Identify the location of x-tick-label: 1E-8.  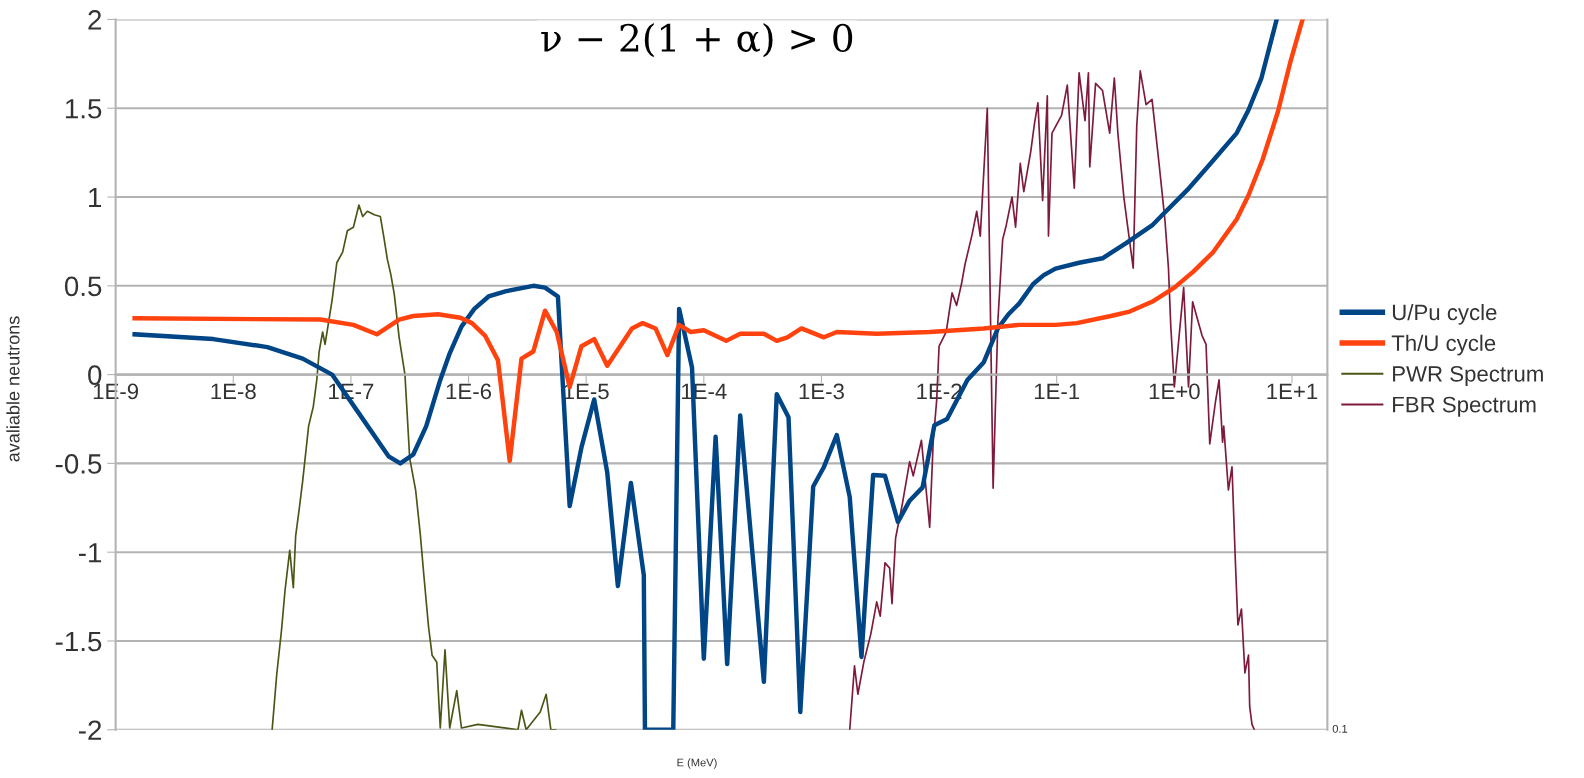
(233, 391).